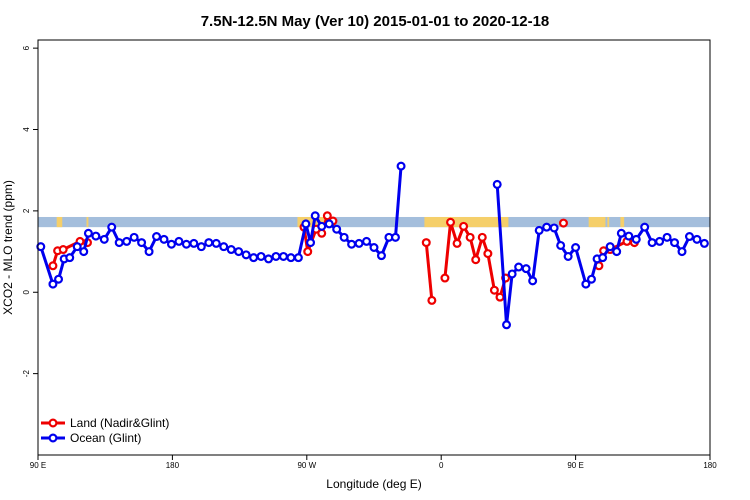  I want to click on legend-land-label: Land (Nadir&Glint), so click(119, 423).